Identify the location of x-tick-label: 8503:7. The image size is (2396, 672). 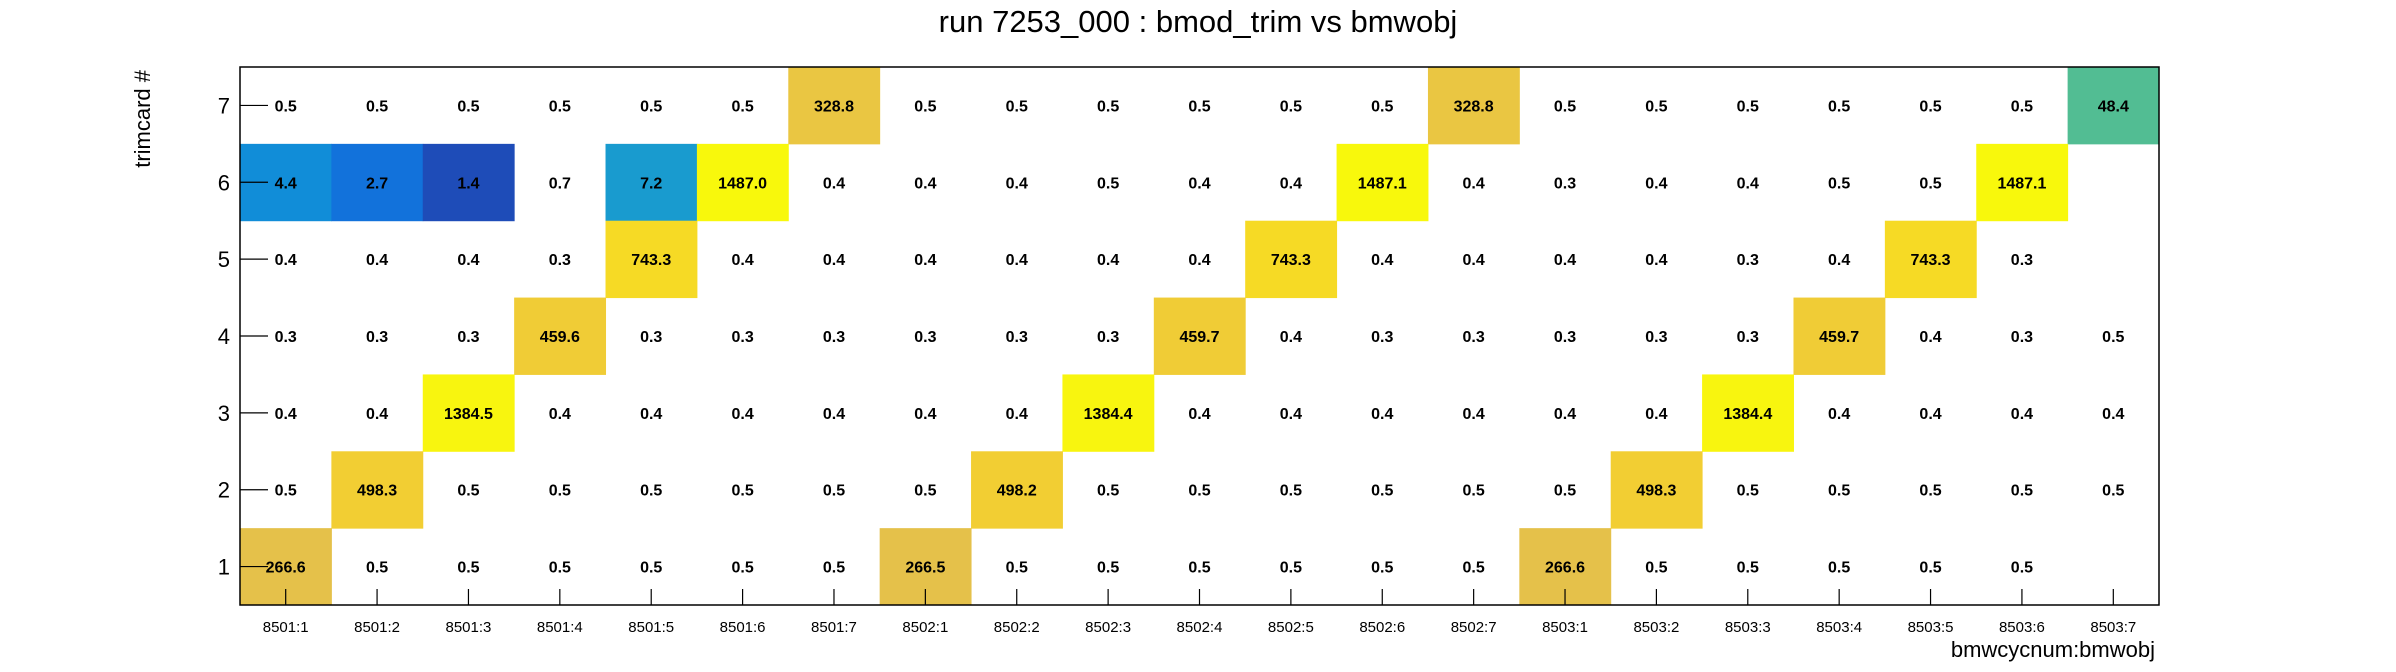
(2113, 627).